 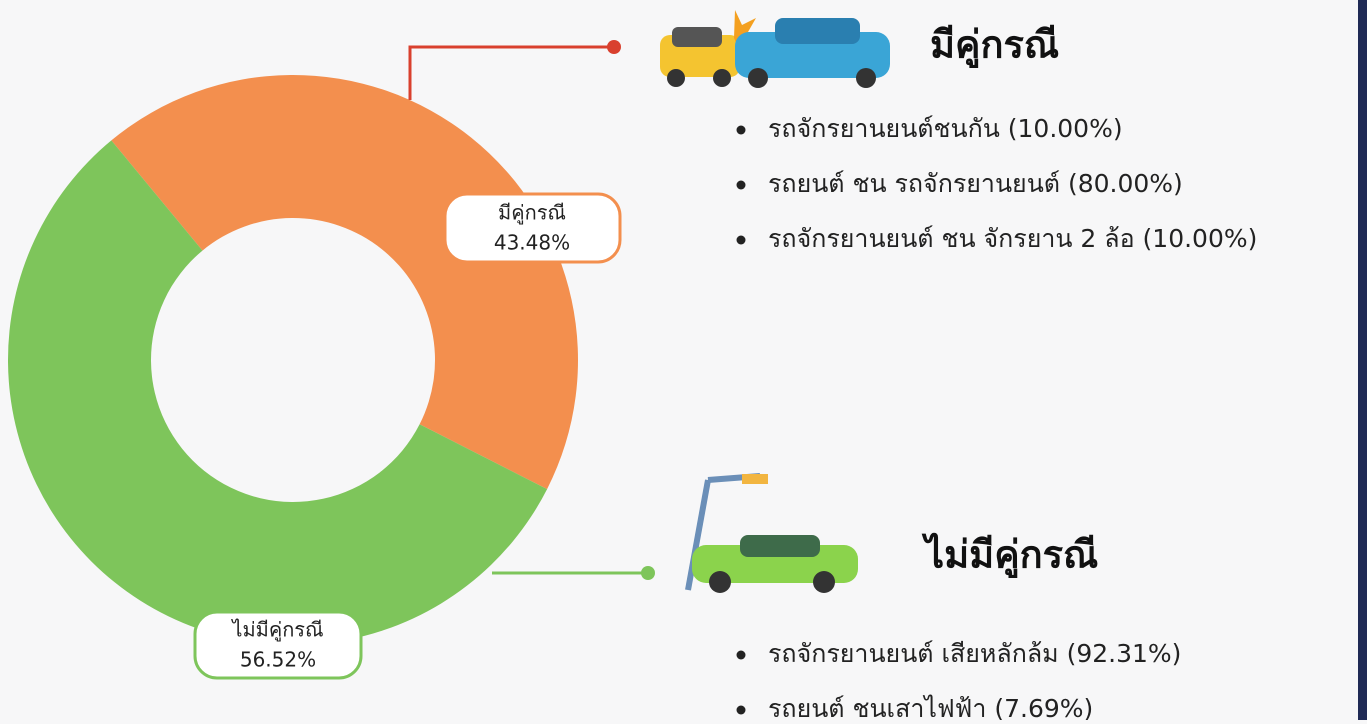 I want to click on group-item: รถจักรยานยนต์ เสียหลักล้ม (92.31%), so click(x=974, y=653).